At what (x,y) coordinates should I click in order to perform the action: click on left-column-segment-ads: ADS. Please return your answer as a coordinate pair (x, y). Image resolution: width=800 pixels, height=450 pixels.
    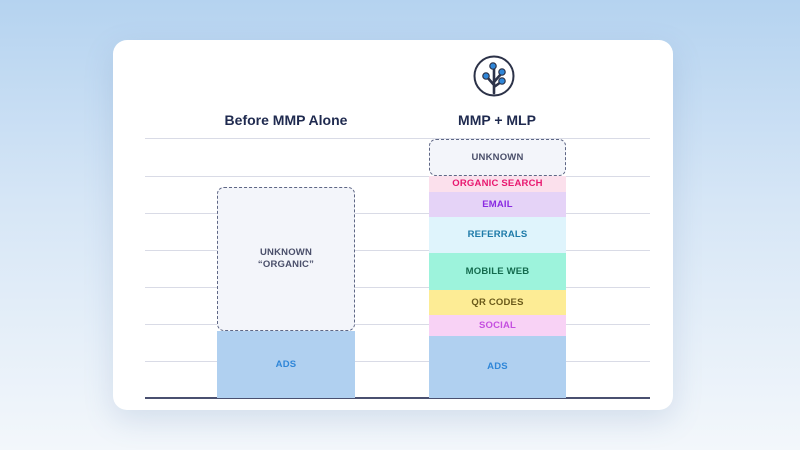
    Looking at the image, I should click on (286, 364).